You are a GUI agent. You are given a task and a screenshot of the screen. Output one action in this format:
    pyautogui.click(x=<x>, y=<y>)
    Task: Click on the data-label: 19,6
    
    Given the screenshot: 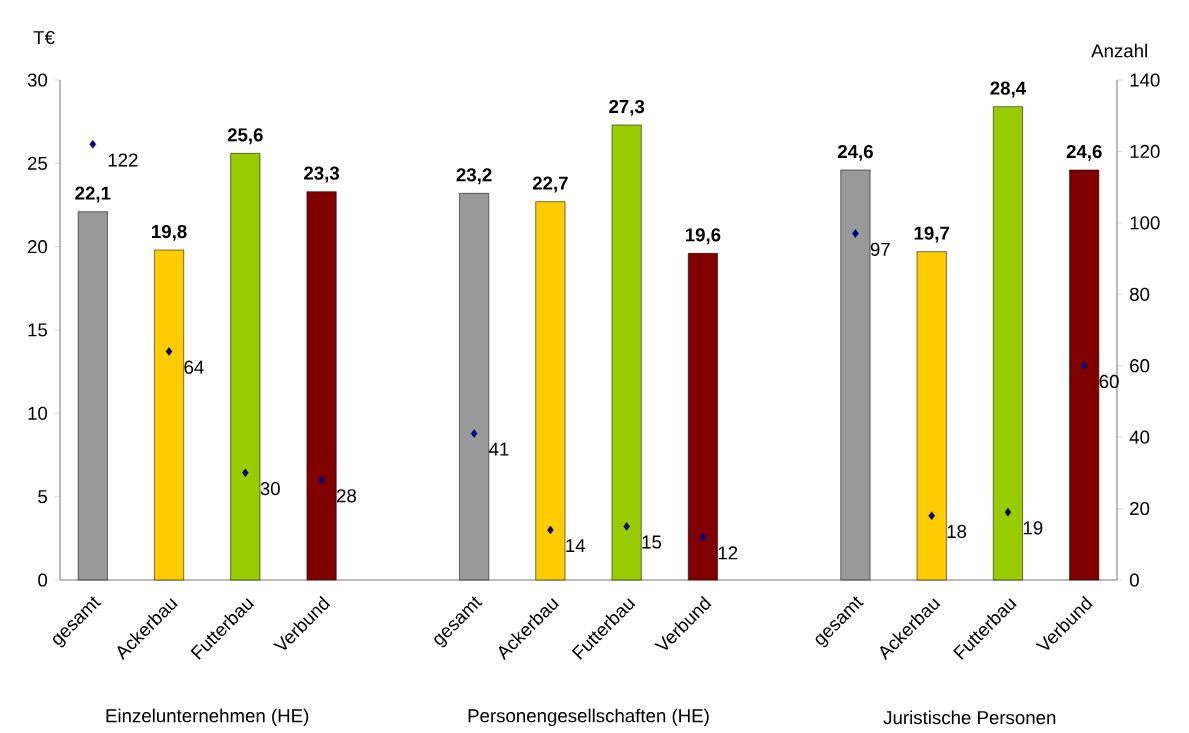 What is the action you would take?
    pyautogui.click(x=703, y=236)
    